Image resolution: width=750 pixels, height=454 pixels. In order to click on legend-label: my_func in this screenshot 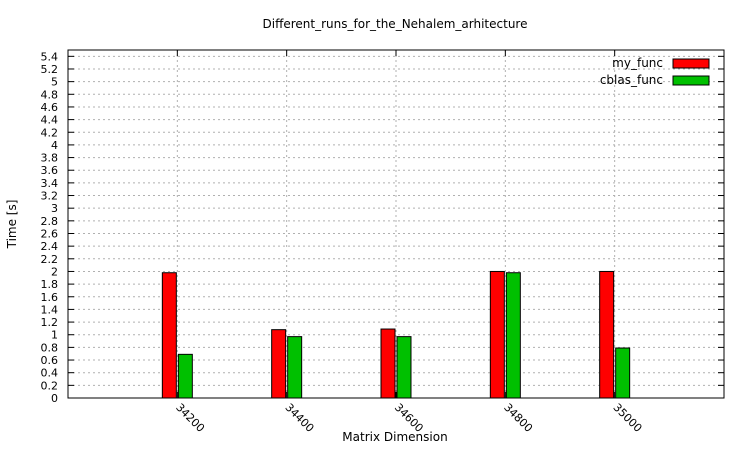, I will do `click(637, 63)`.